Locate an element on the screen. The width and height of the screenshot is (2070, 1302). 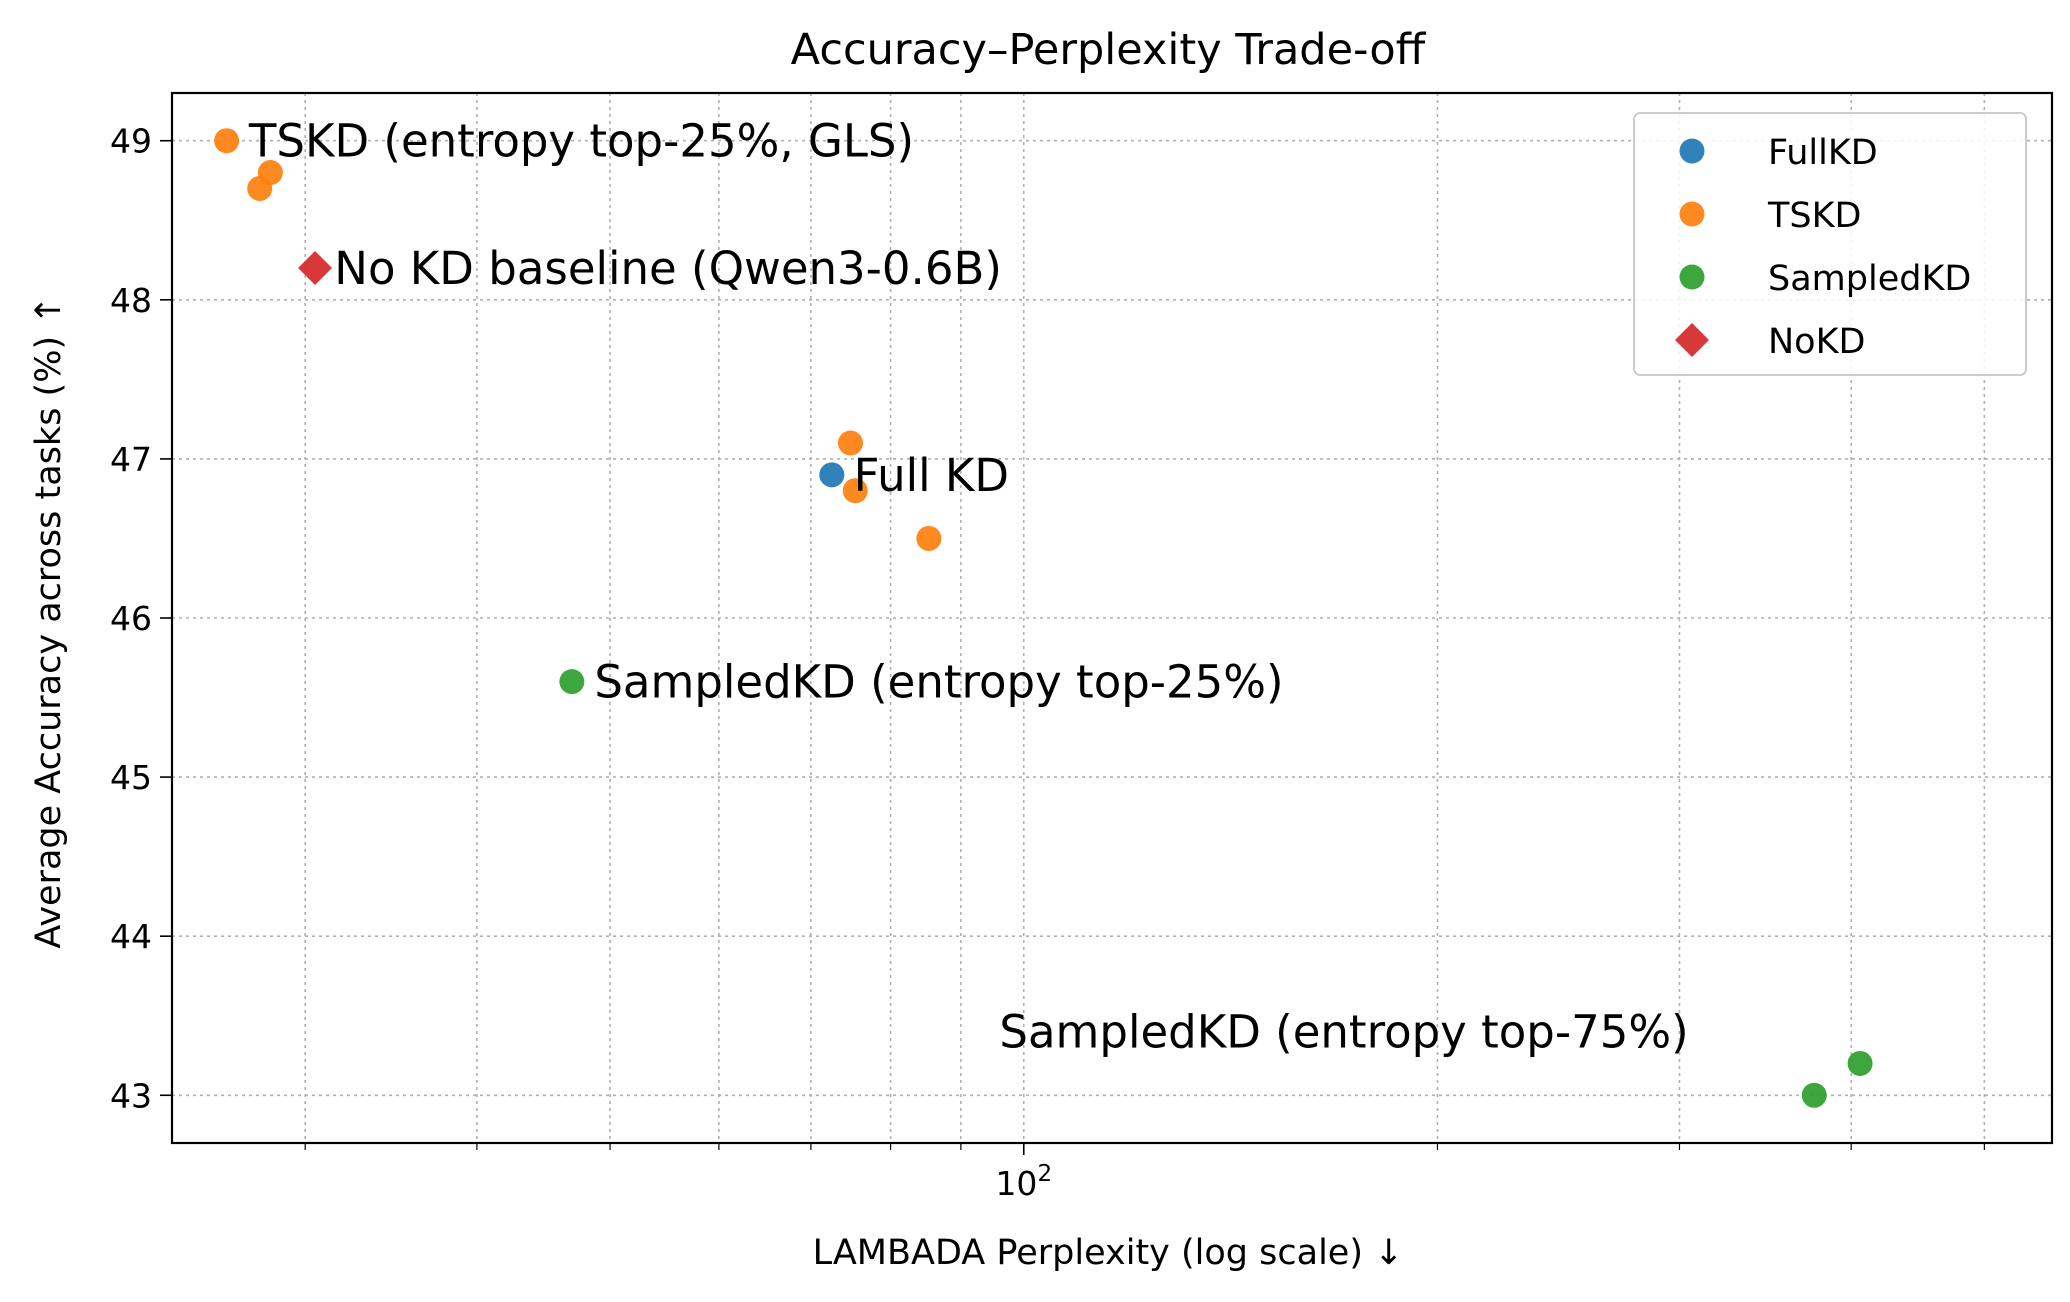
y-tick-label: 48 is located at coordinates (131, 300).